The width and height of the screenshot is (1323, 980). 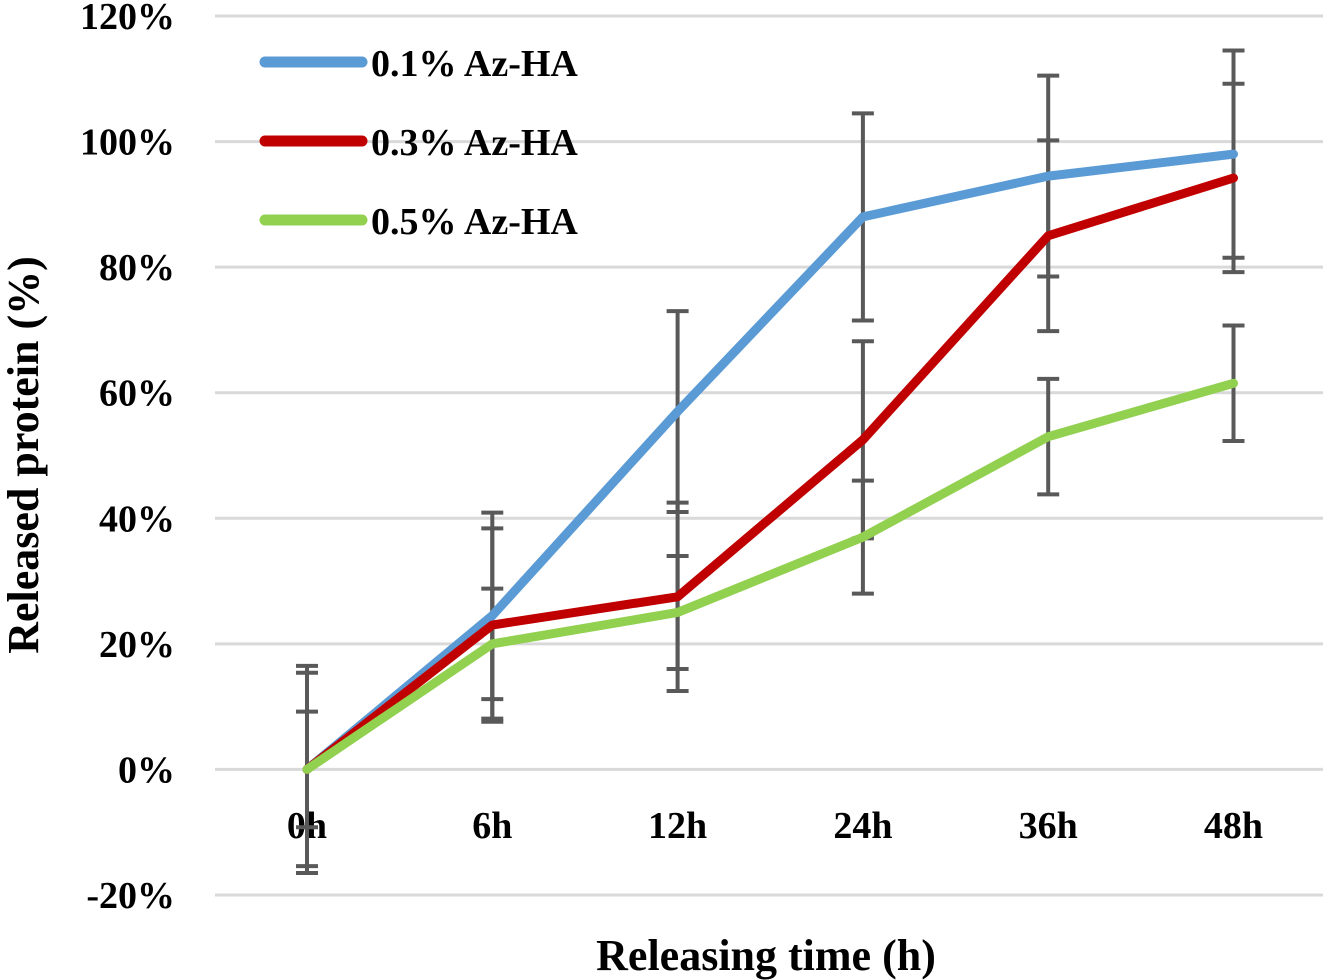 What do you see at coordinates (137, 519) in the screenshot?
I see `y-tick-label: 40%` at bounding box center [137, 519].